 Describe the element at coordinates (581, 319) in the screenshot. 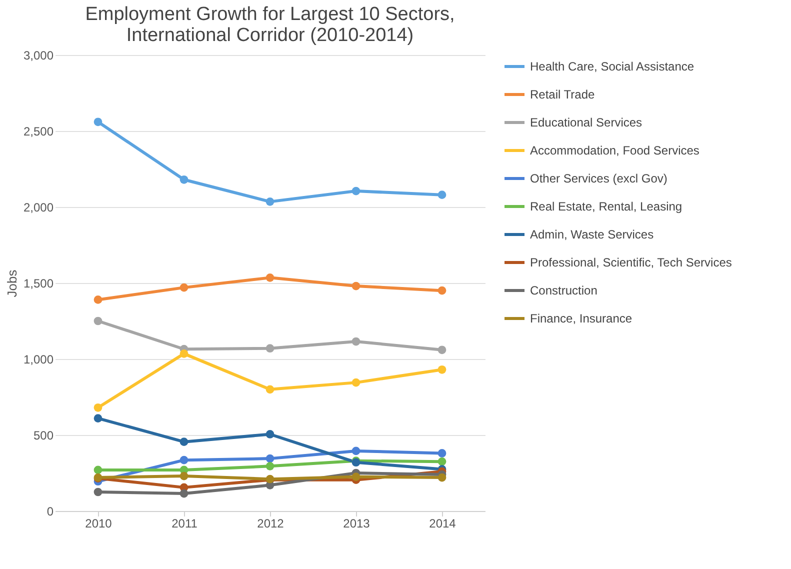

I see `legend-label: Finance, Insurance` at that location.